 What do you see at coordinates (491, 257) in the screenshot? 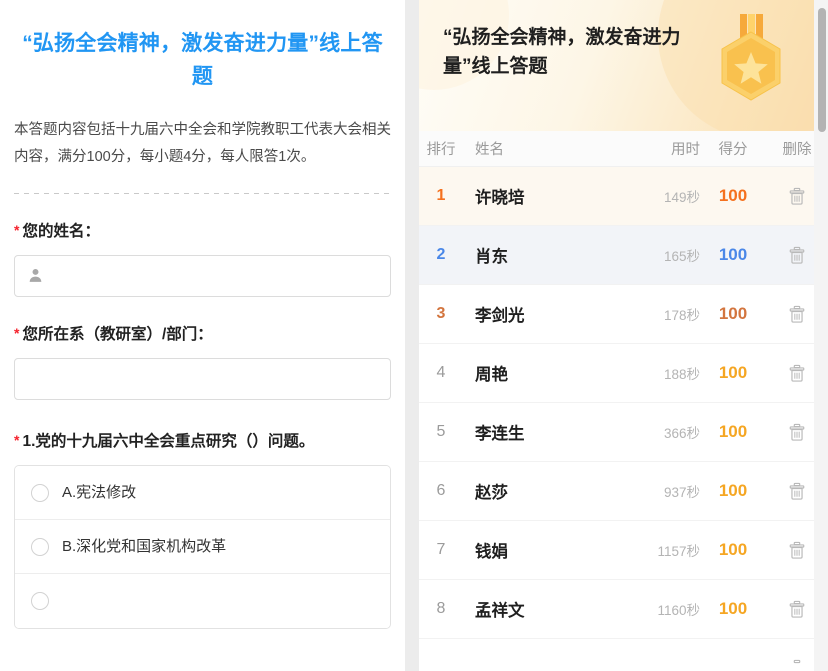
I see `row-name: 肖东` at bounding box center [491, 257].